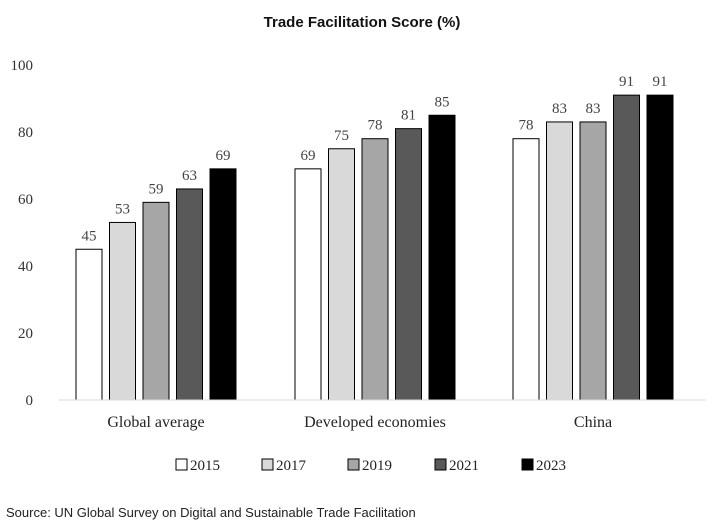  I want to click on legend-label-2017: 2017, so click(291, 466).